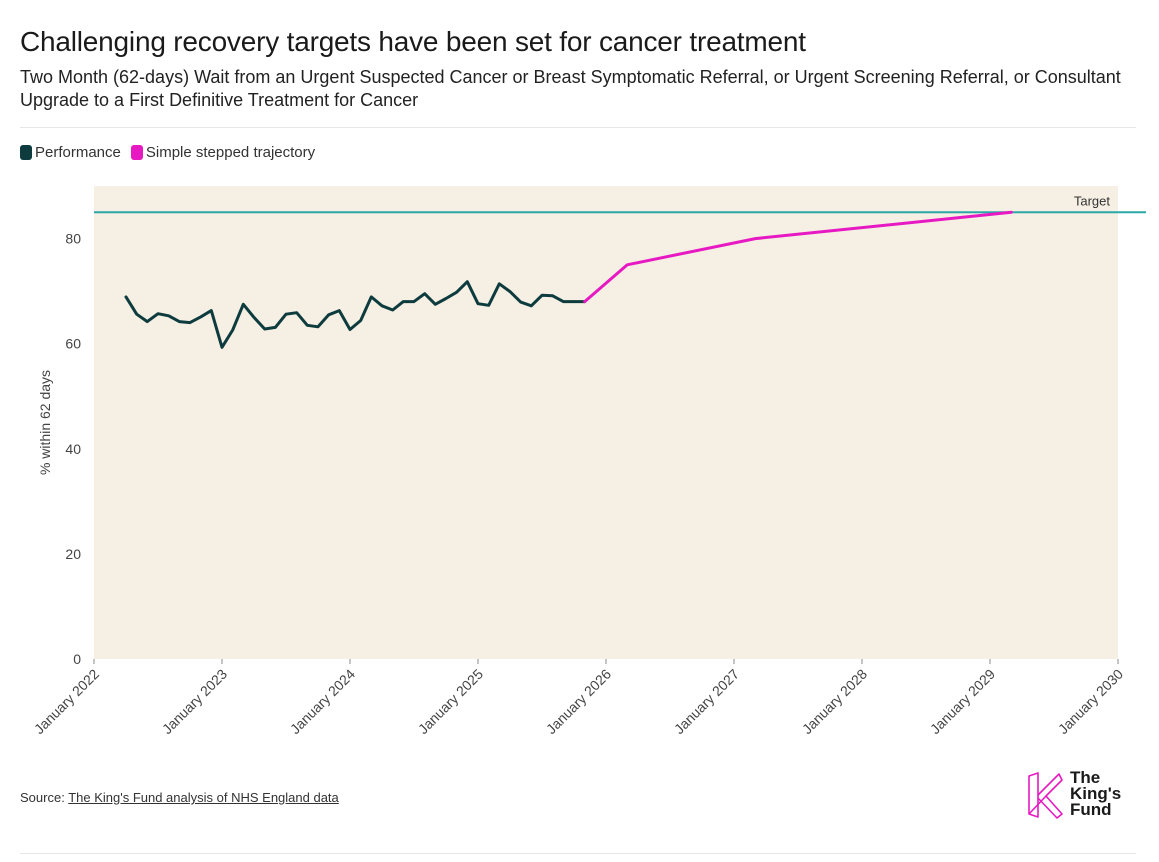 This screenshot has height=862, width=1159. Describe the element at coordinates (136, 152) in the screenshot. I see `legend-swatch-trajectory` at that location.